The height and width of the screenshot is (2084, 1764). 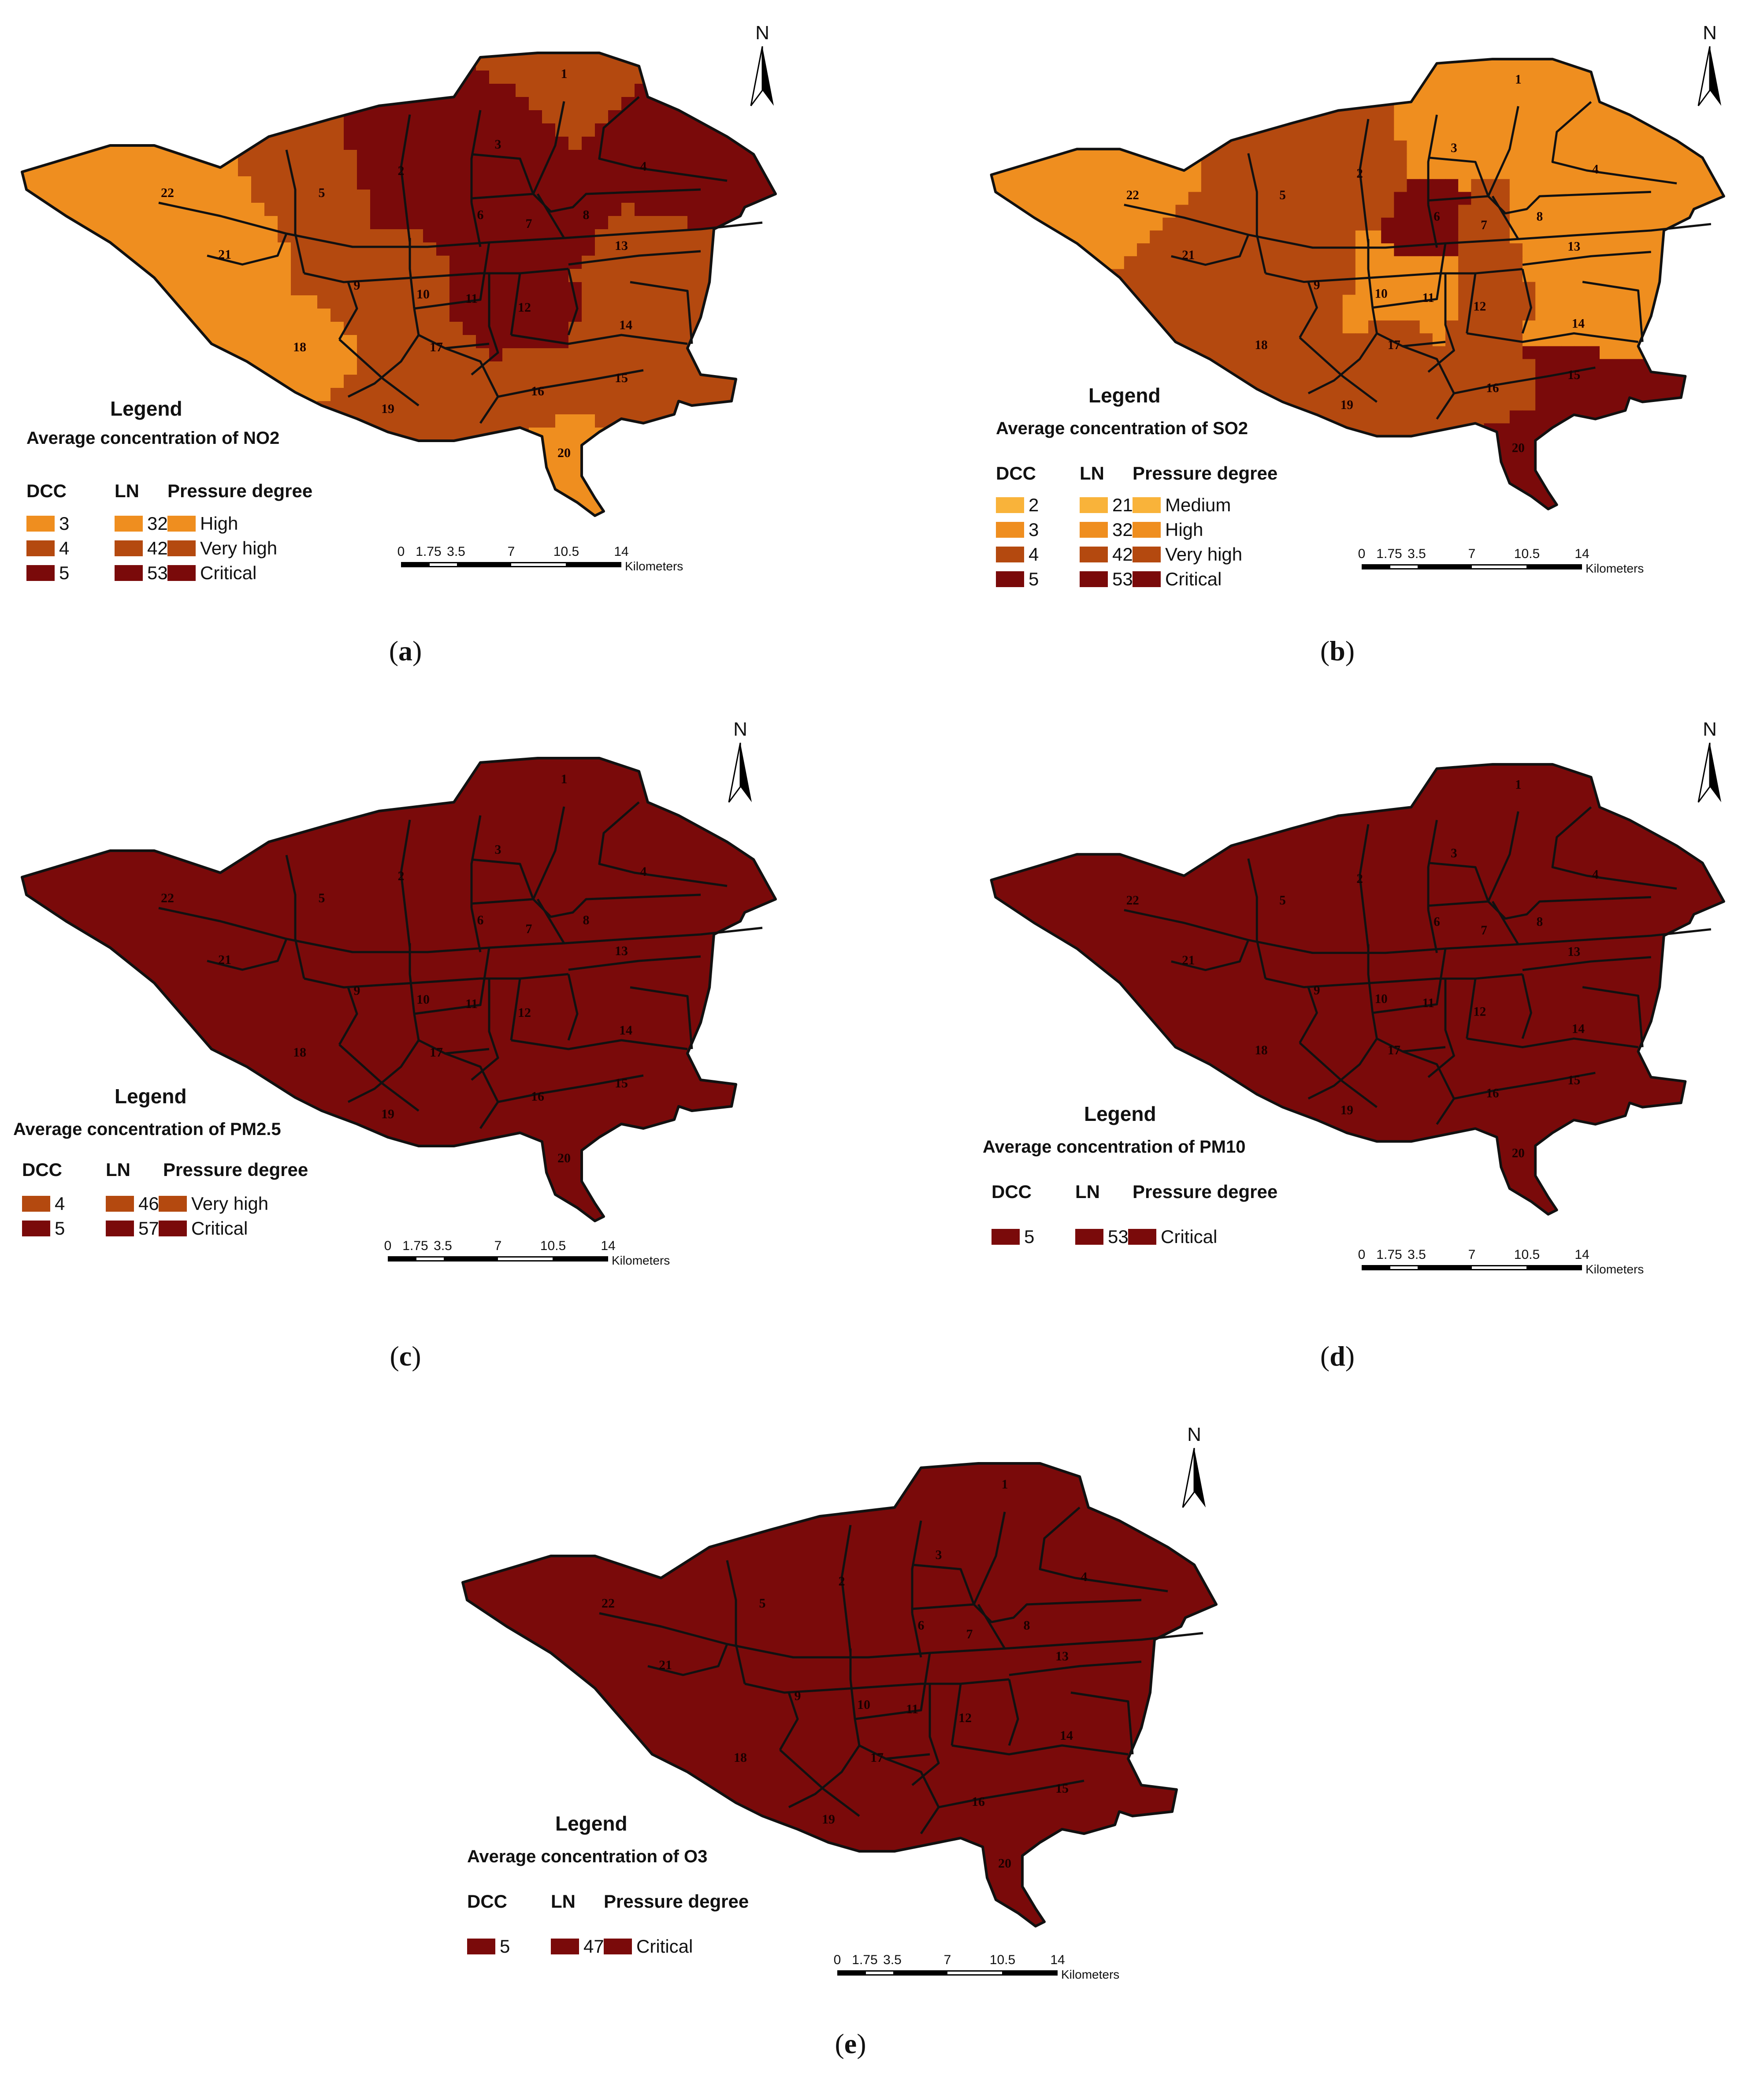 What do you see at coordinates (387, 1114) in the screenshot?
I see `district-label: 19` at bounding box center [387, 1114].